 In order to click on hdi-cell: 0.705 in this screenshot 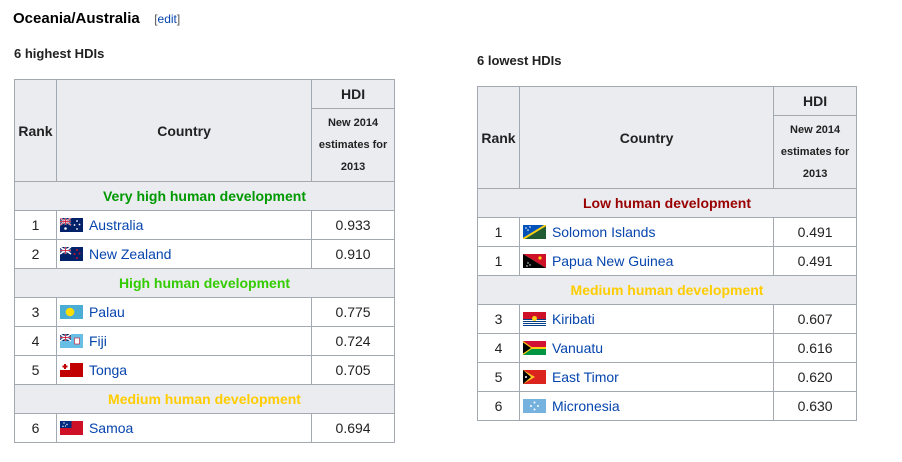, I will do `click(353, 370)`.